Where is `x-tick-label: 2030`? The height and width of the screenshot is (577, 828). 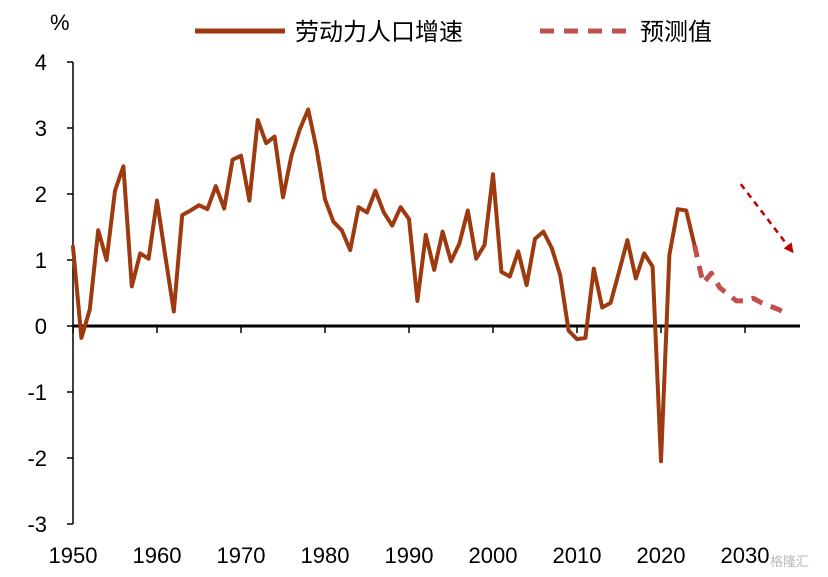
x-tick-label: 2030 is located at coordinates (745, 555).